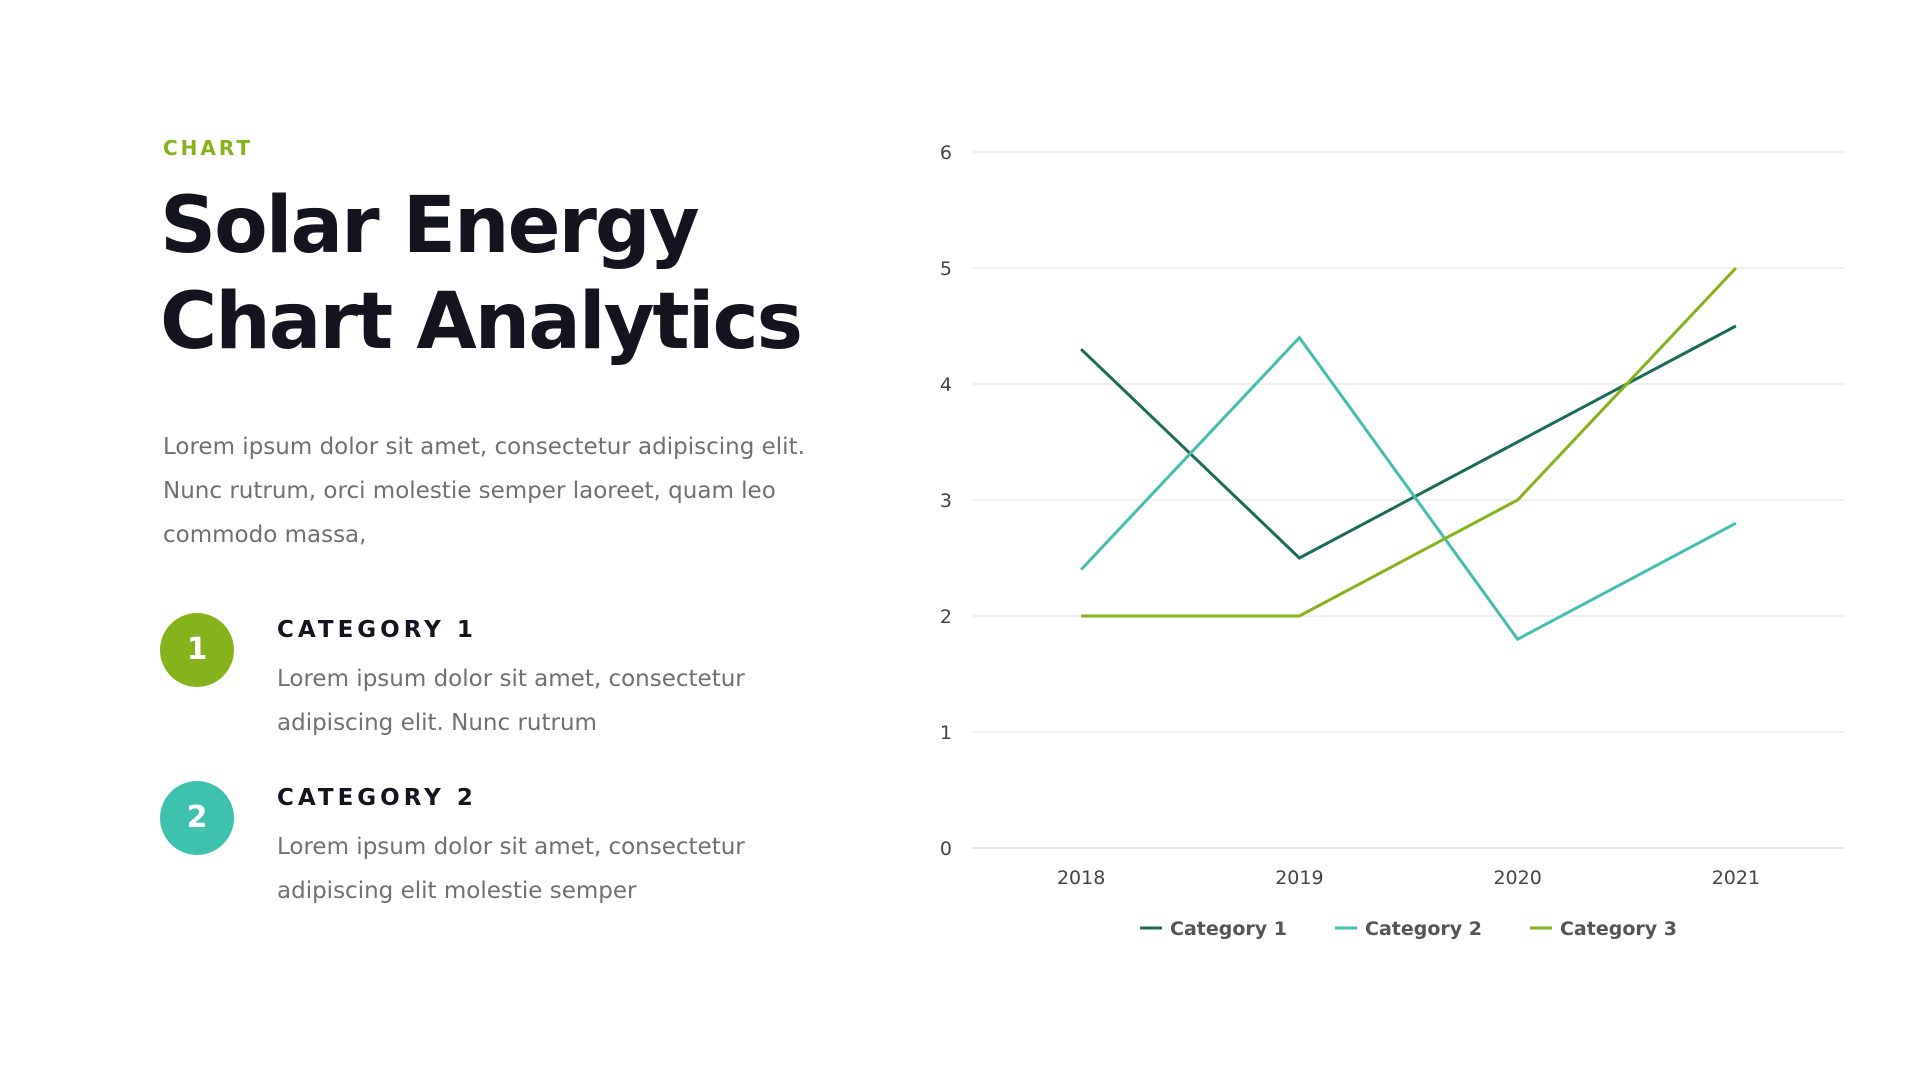 The width and height of the screenshot is (1920, 1080). I want to click on y-tick-label-6: 6, so click(946, 153).